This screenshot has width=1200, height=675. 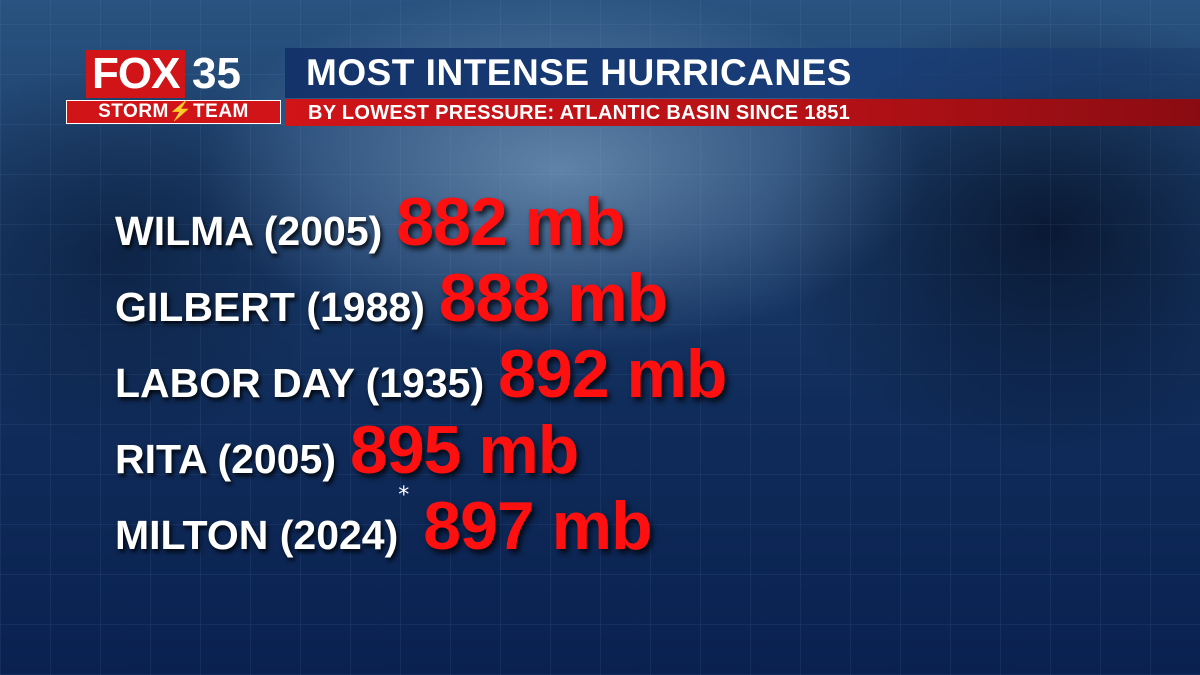 I want to click on pressure-value: 882 mb, so click(x=510, y=222).